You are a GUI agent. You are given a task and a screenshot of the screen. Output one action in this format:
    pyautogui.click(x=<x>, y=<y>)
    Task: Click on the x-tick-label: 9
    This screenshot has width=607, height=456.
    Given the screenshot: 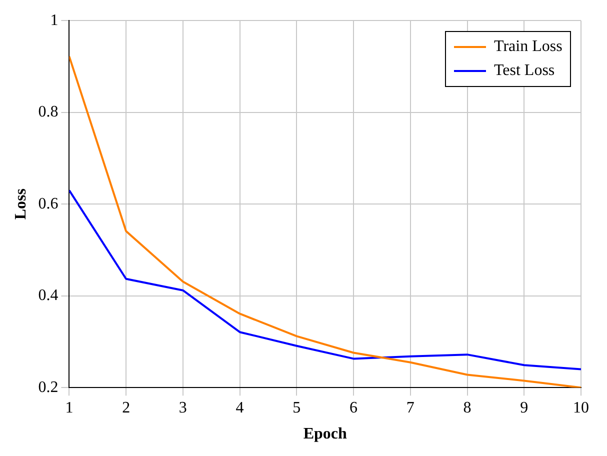 What is the action you would take?
    pyautogui.click(x=524, y=407)
    